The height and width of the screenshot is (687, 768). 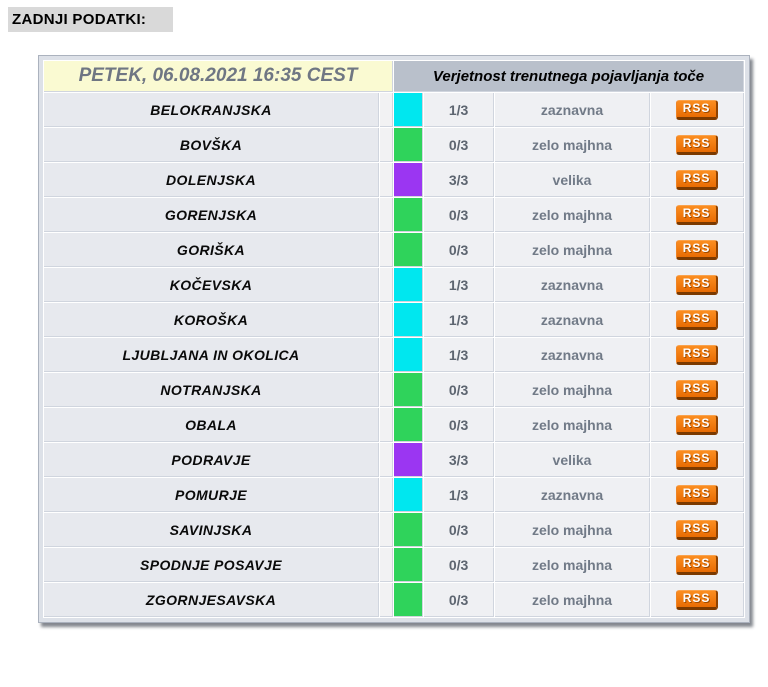 What do you see at coordinates (211, 425) in the screenshot?
I see `region-name: OBALA` at bounding box center [211, 425].